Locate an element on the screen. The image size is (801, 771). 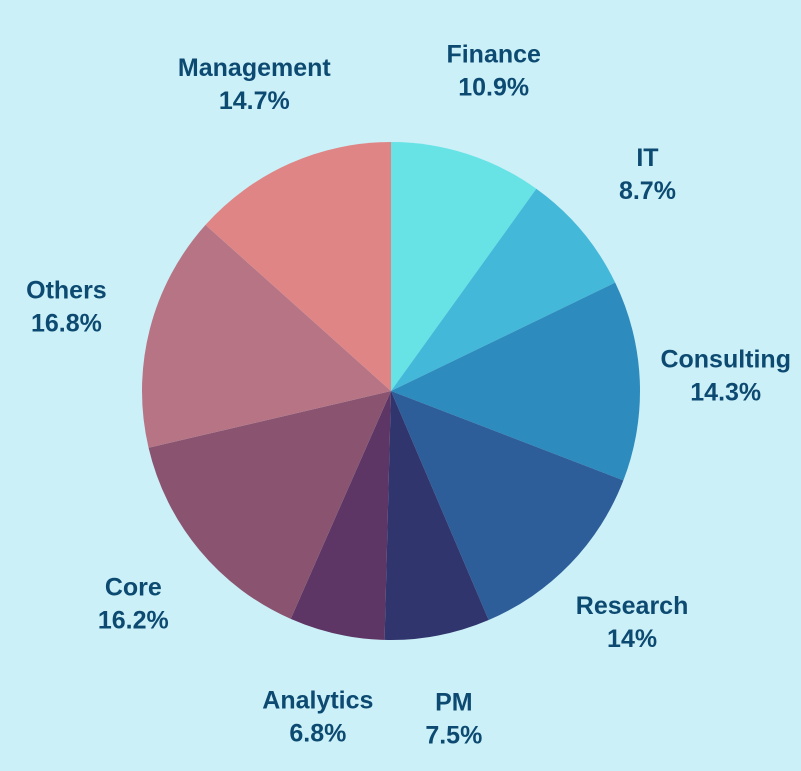
slice-label: Consulting is located at coordinates (725, 360).